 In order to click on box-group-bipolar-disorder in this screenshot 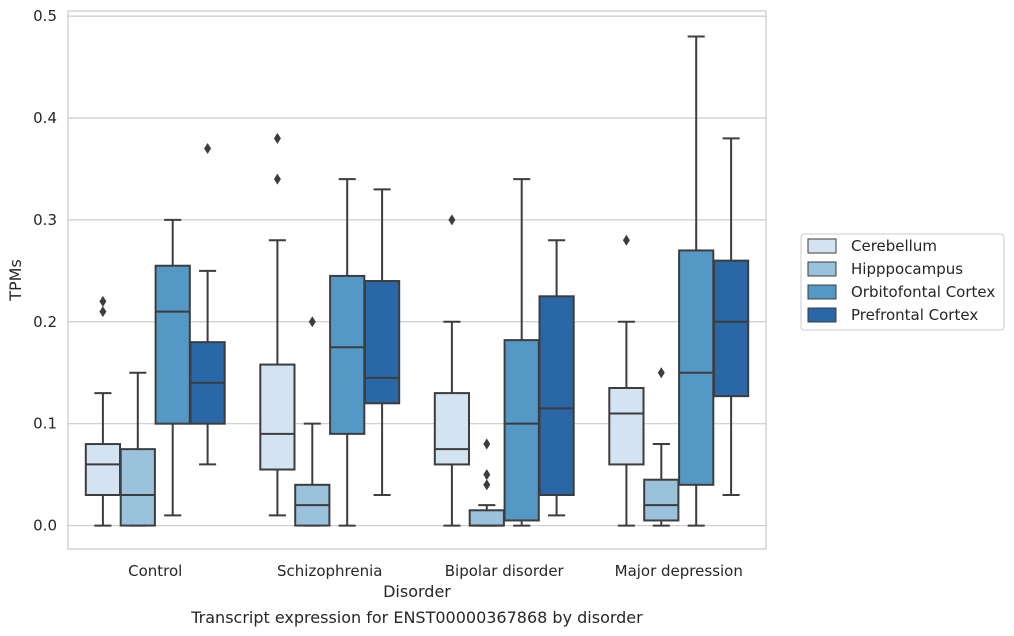, I will do `click(504, 352)`.